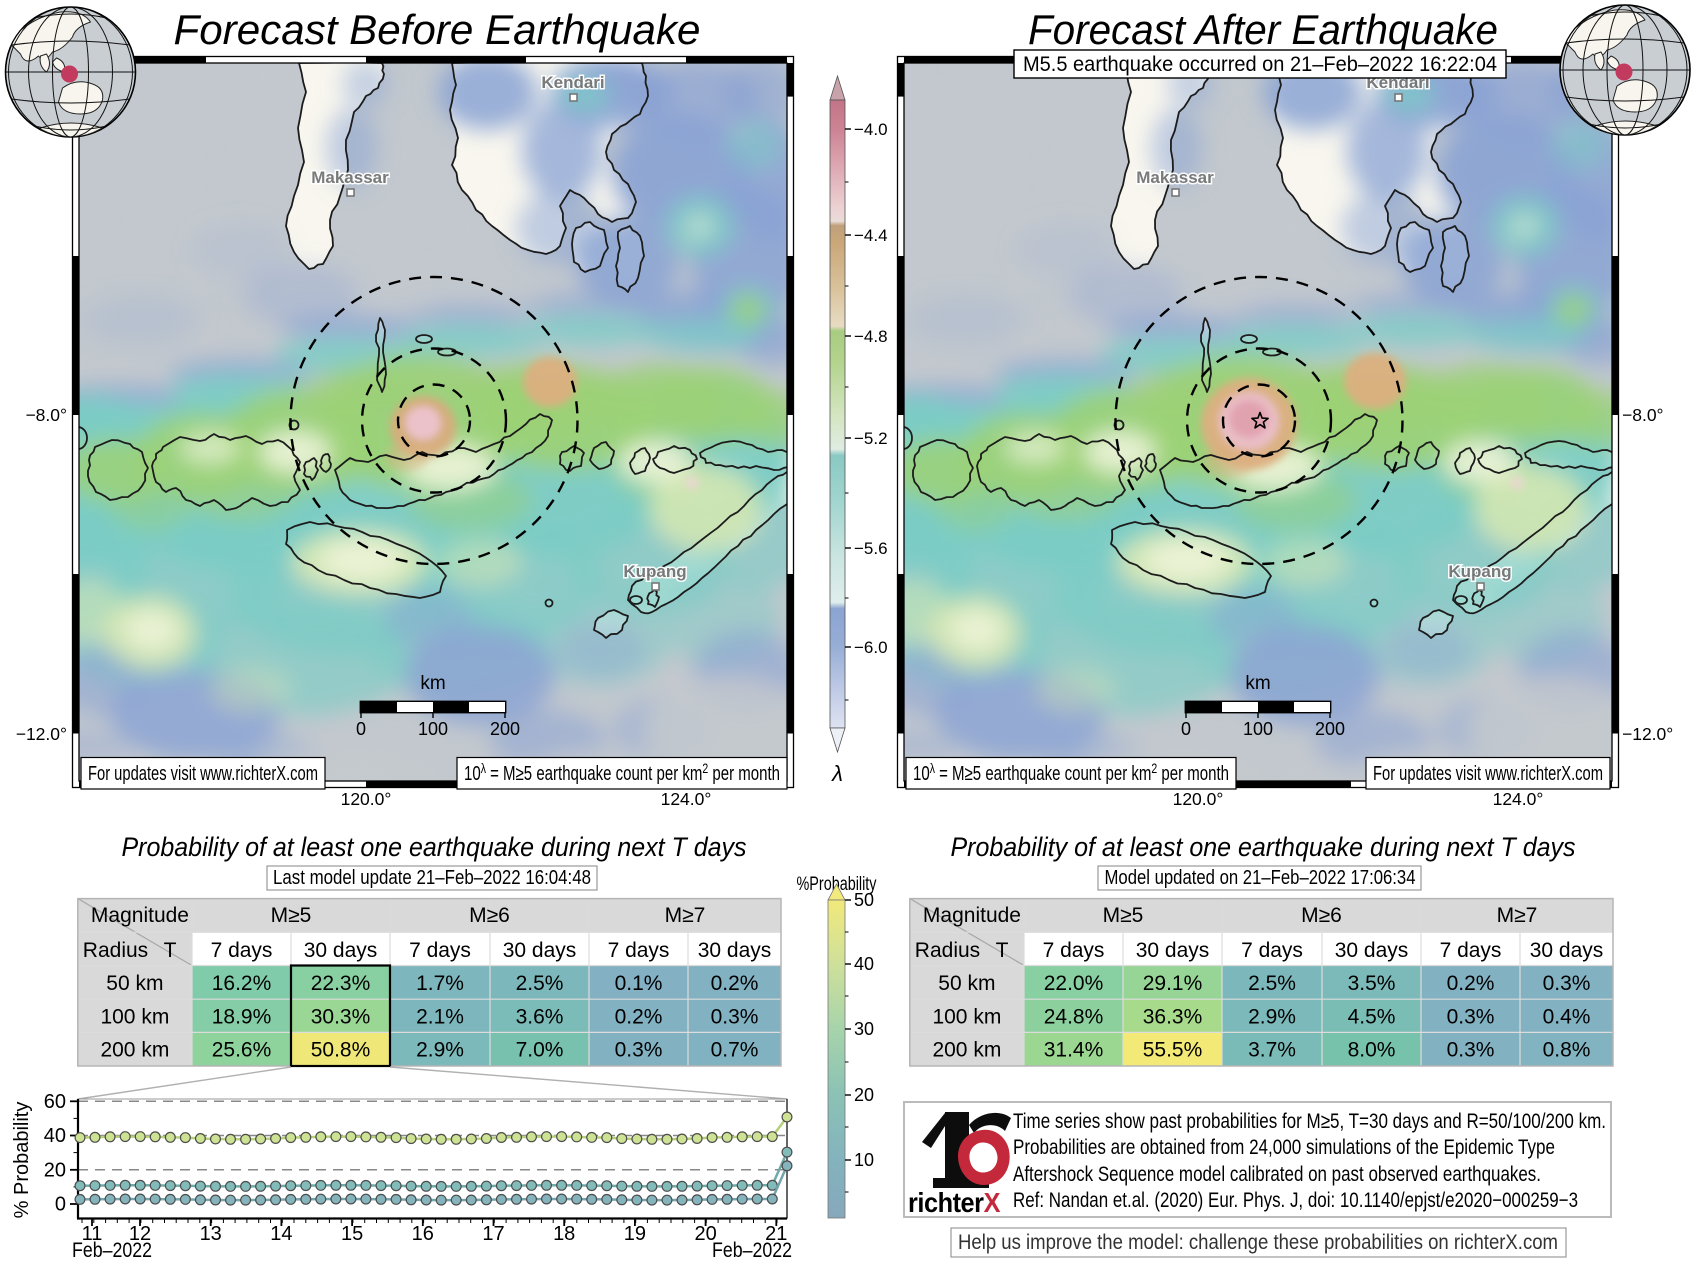 This screenshot has width=1692, height=1267. I want to click on svg-text: 16, so click(423, 1234).